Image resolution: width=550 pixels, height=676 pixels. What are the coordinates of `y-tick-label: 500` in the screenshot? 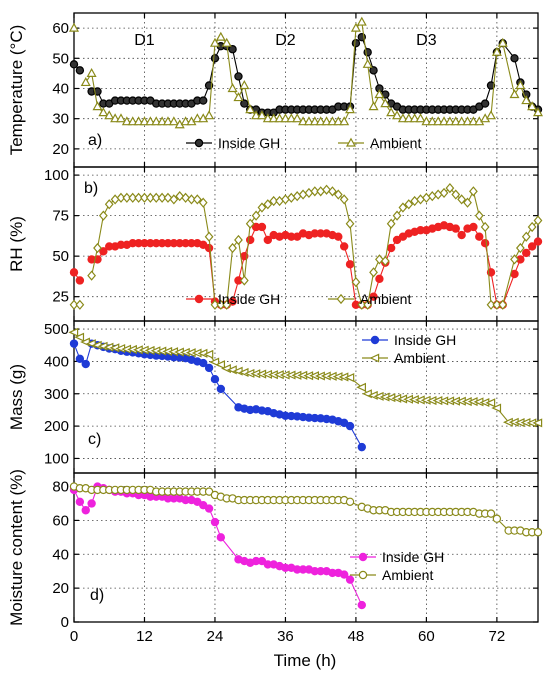 It's located at (56, 329).